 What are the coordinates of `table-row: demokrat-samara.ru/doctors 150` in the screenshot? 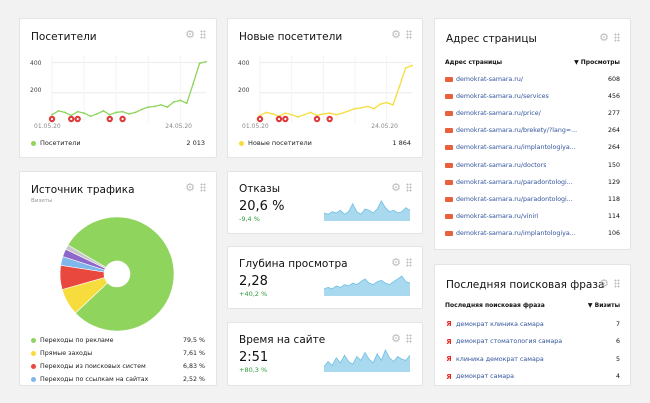 It's located at (532, 165).